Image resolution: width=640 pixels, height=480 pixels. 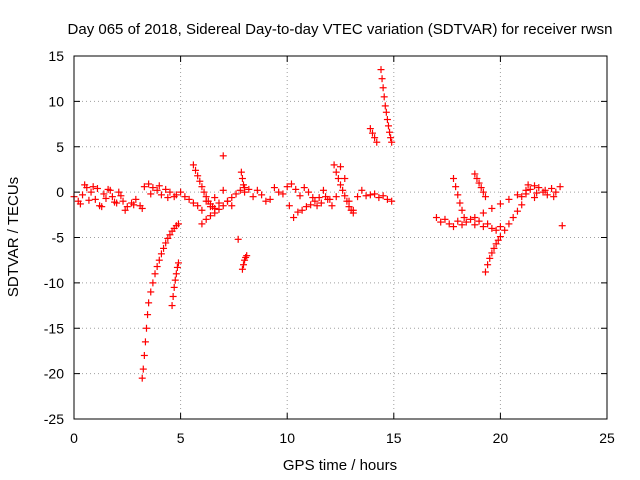 I want to click on x-tick-label: 20, so click(x=501, y=438).